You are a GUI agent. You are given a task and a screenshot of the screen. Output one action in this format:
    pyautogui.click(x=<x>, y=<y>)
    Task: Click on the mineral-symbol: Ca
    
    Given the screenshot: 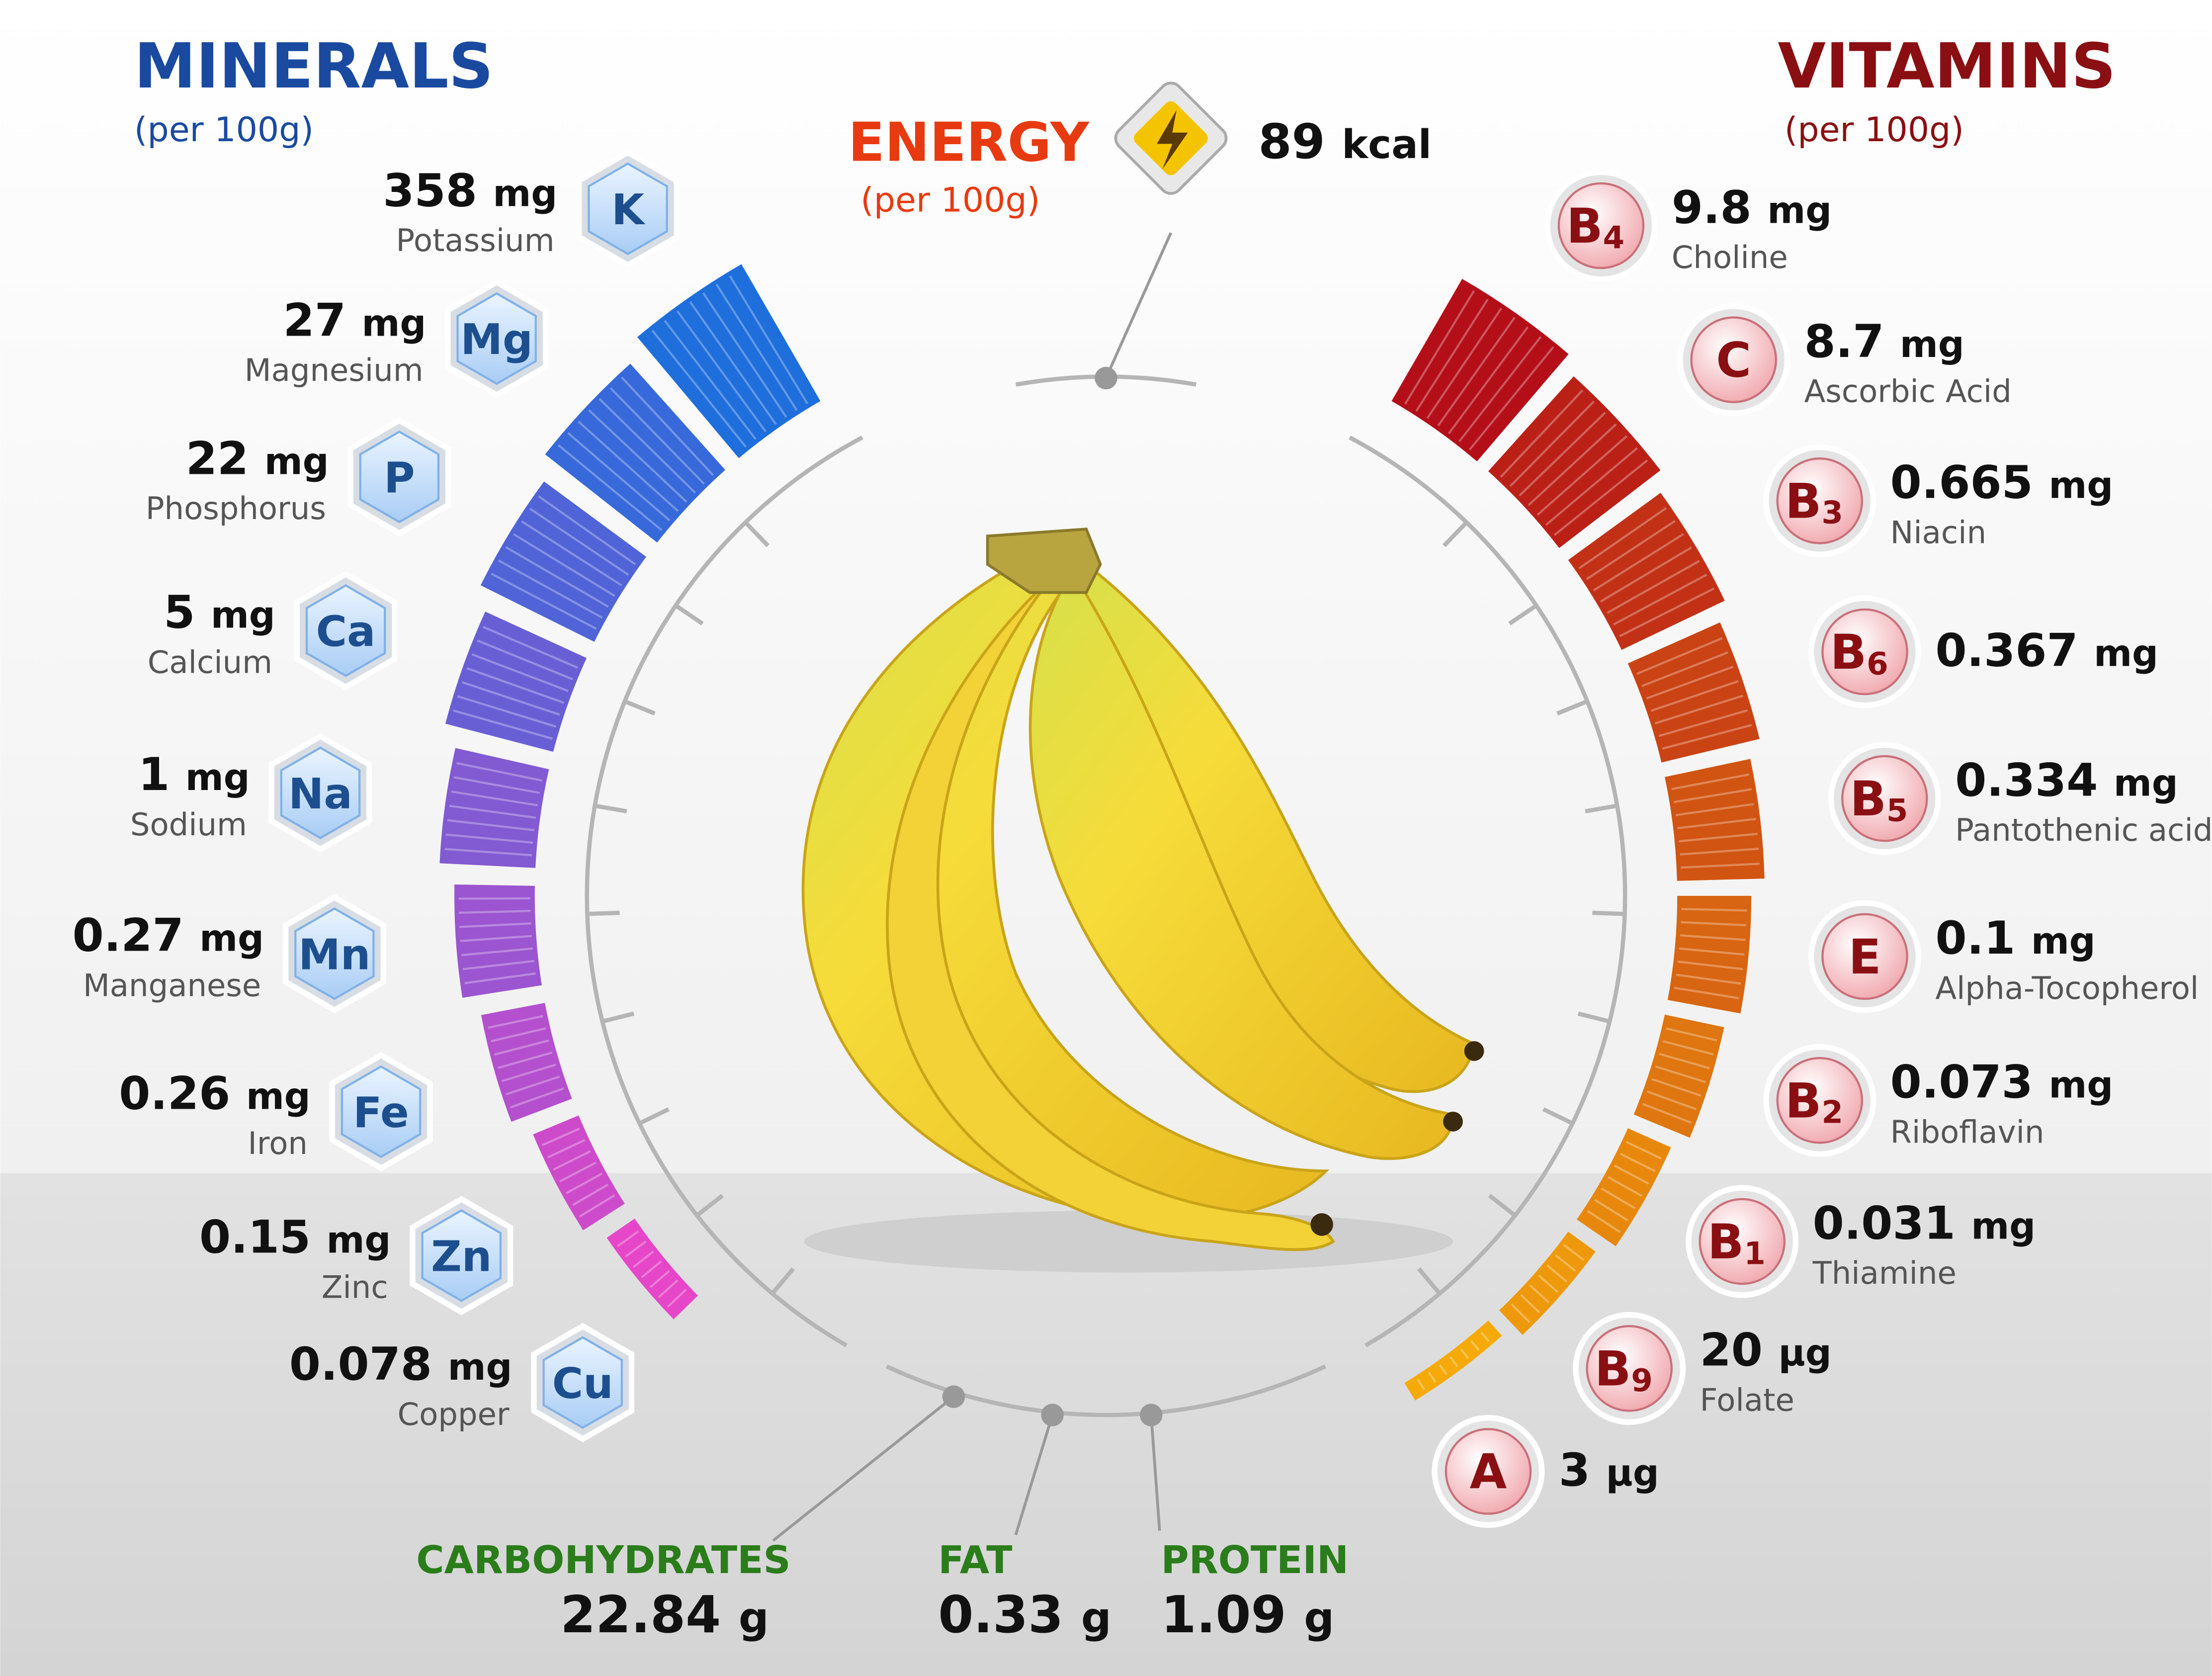 What is the action you would take?
    pyautogui.click(x=346, y=632)
    